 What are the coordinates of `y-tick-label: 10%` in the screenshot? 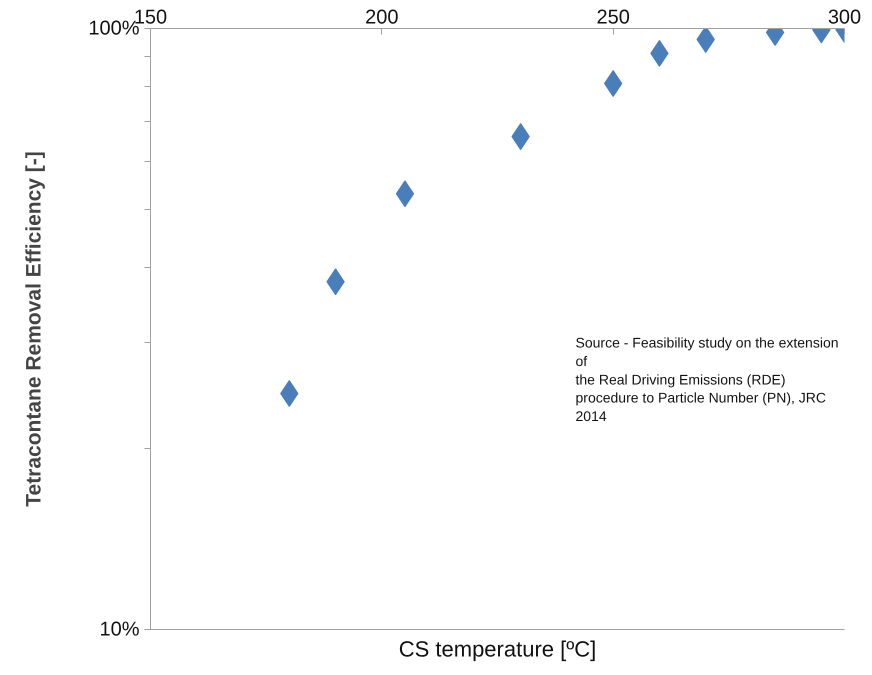 It's located at (119, 629).